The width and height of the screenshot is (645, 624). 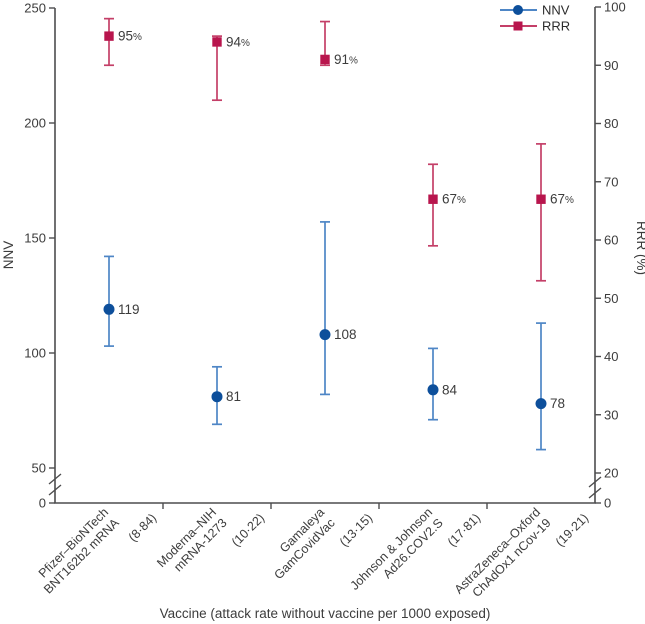 What do you see at coordinates (35, 238) in the screenshot?
I see `left-tick-label: 150` at bounding box center [35, 238].